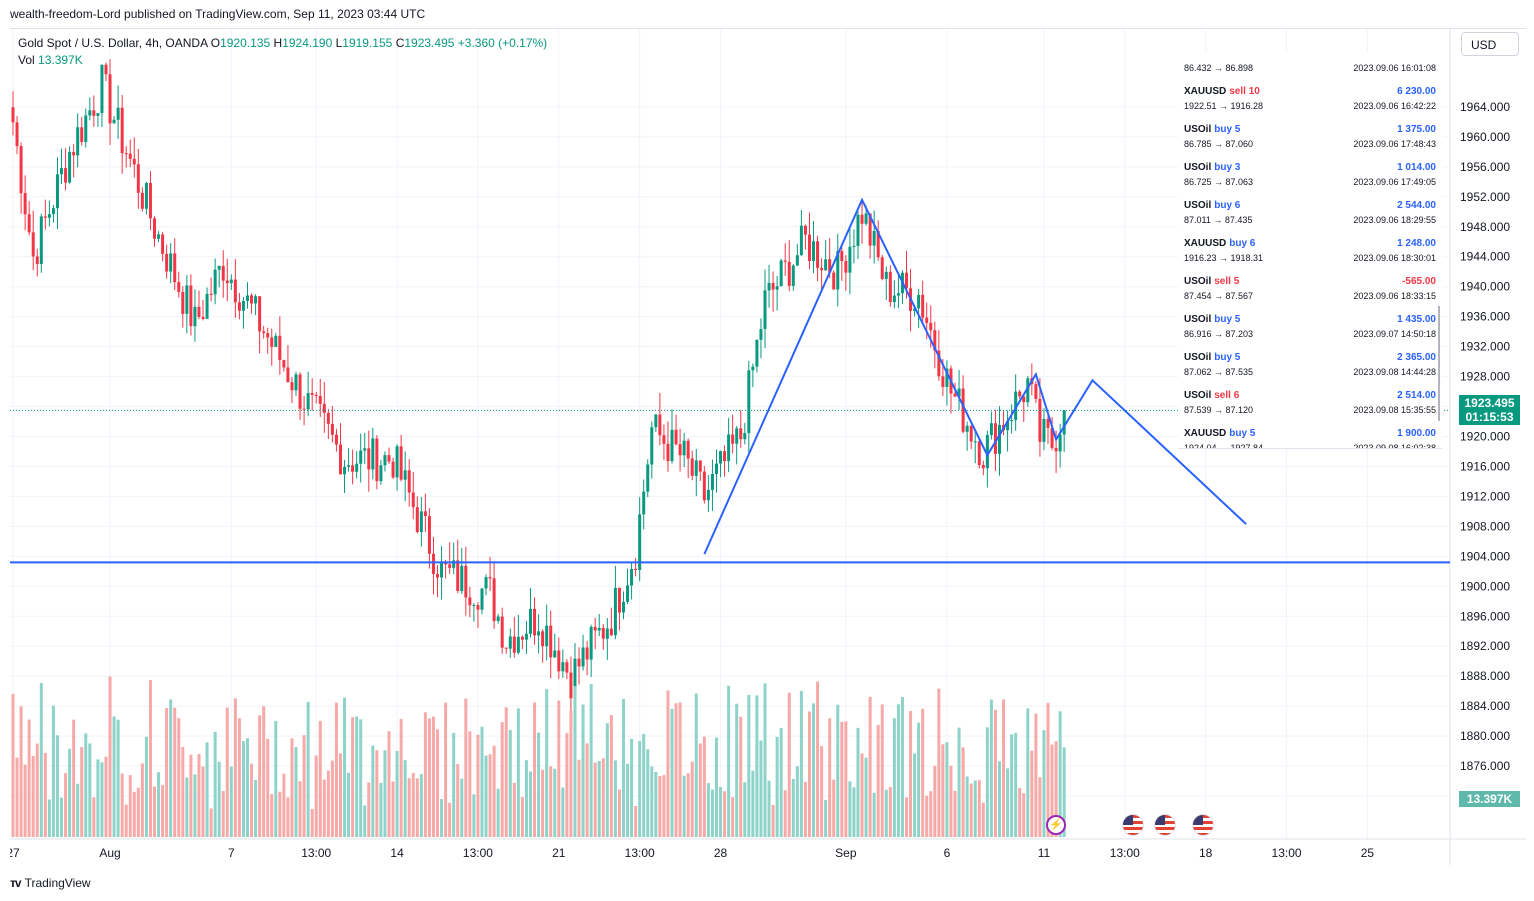 This screenshot has height=901, width=1534. I want to click on trade-datetime: 2023.09.08 15:35:55, so click(1394, 410).